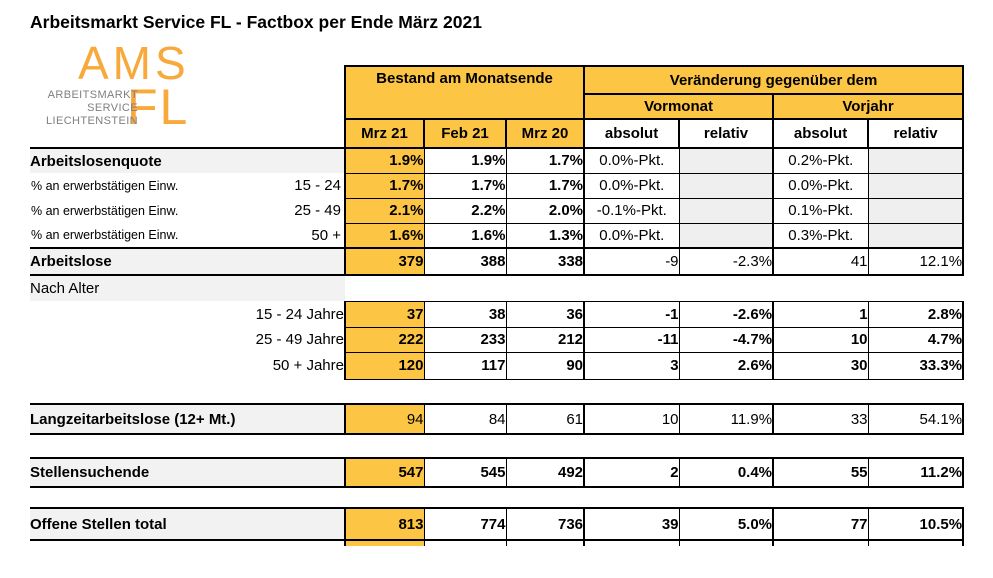  Describe the element at coordinates (545, 365) in the screenshot. I see `age-50plus-mrz20: 90` at that location.